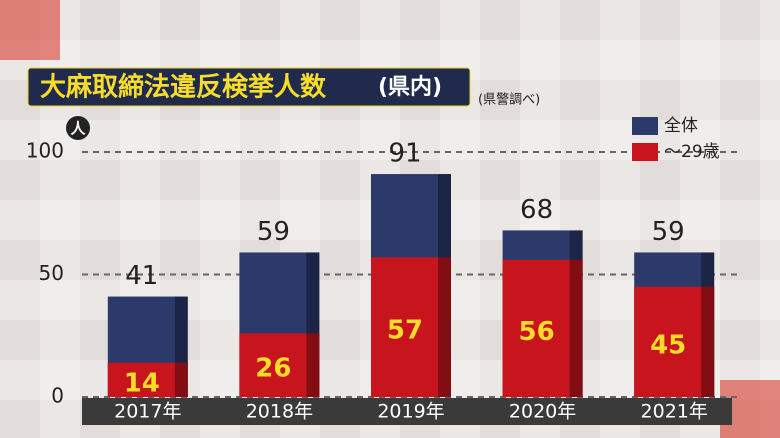 The width and height of the screenshot is (780, 438). What do you see at coordinates (692, 152) in the screenshot?
I see `legend-label: ～29歳` at bounding box center [692, 152].